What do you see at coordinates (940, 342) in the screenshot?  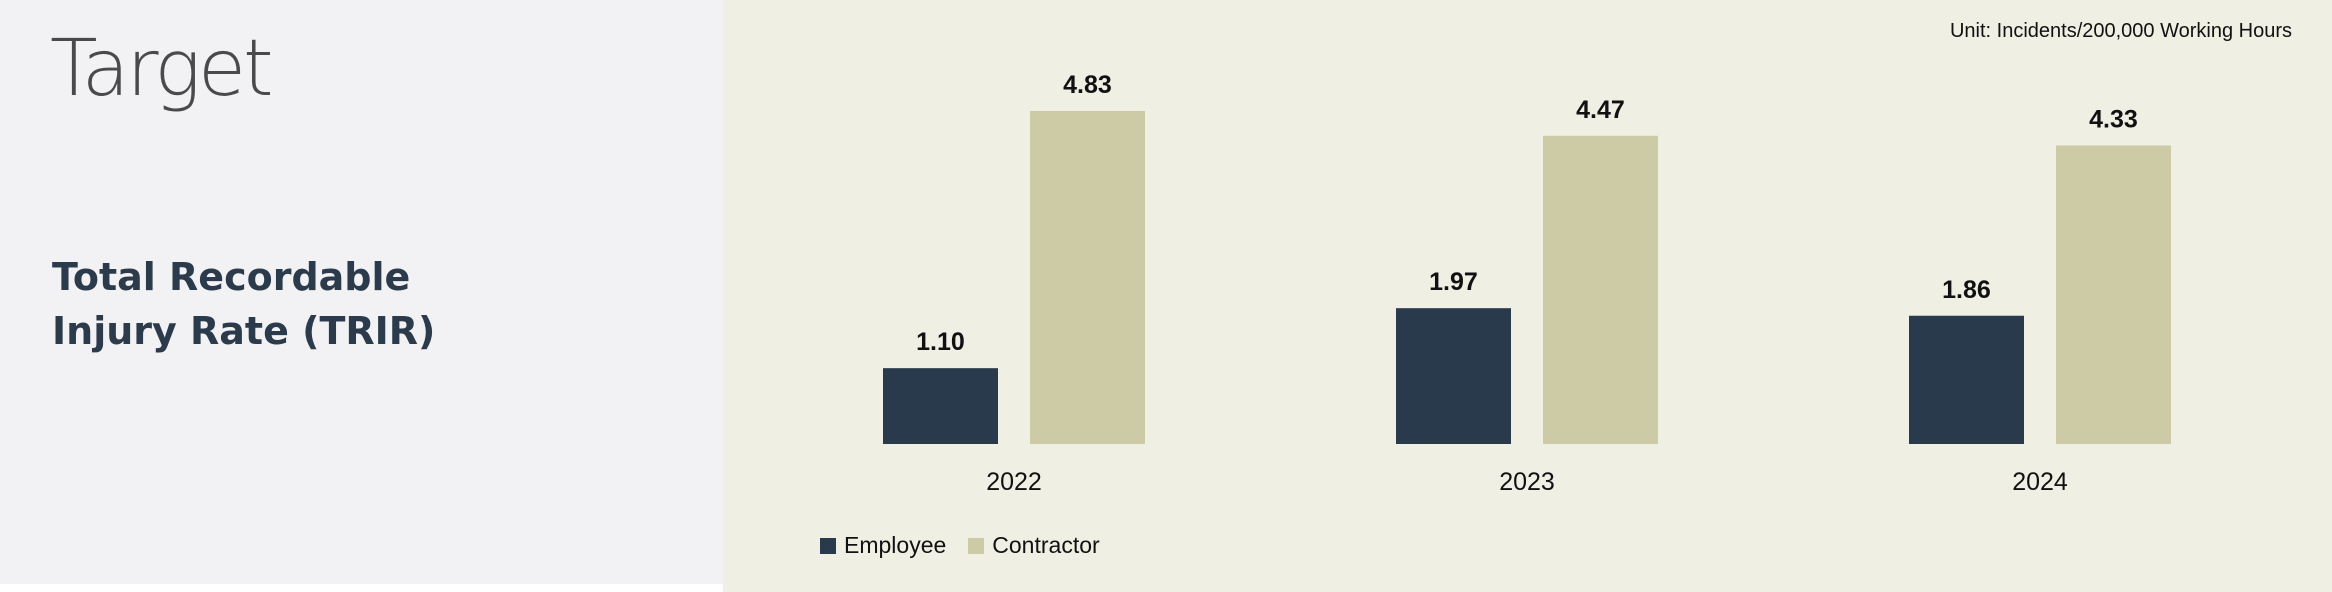 I see `data-label-employee-2022: 1.10` at bounding box center [940, 342].